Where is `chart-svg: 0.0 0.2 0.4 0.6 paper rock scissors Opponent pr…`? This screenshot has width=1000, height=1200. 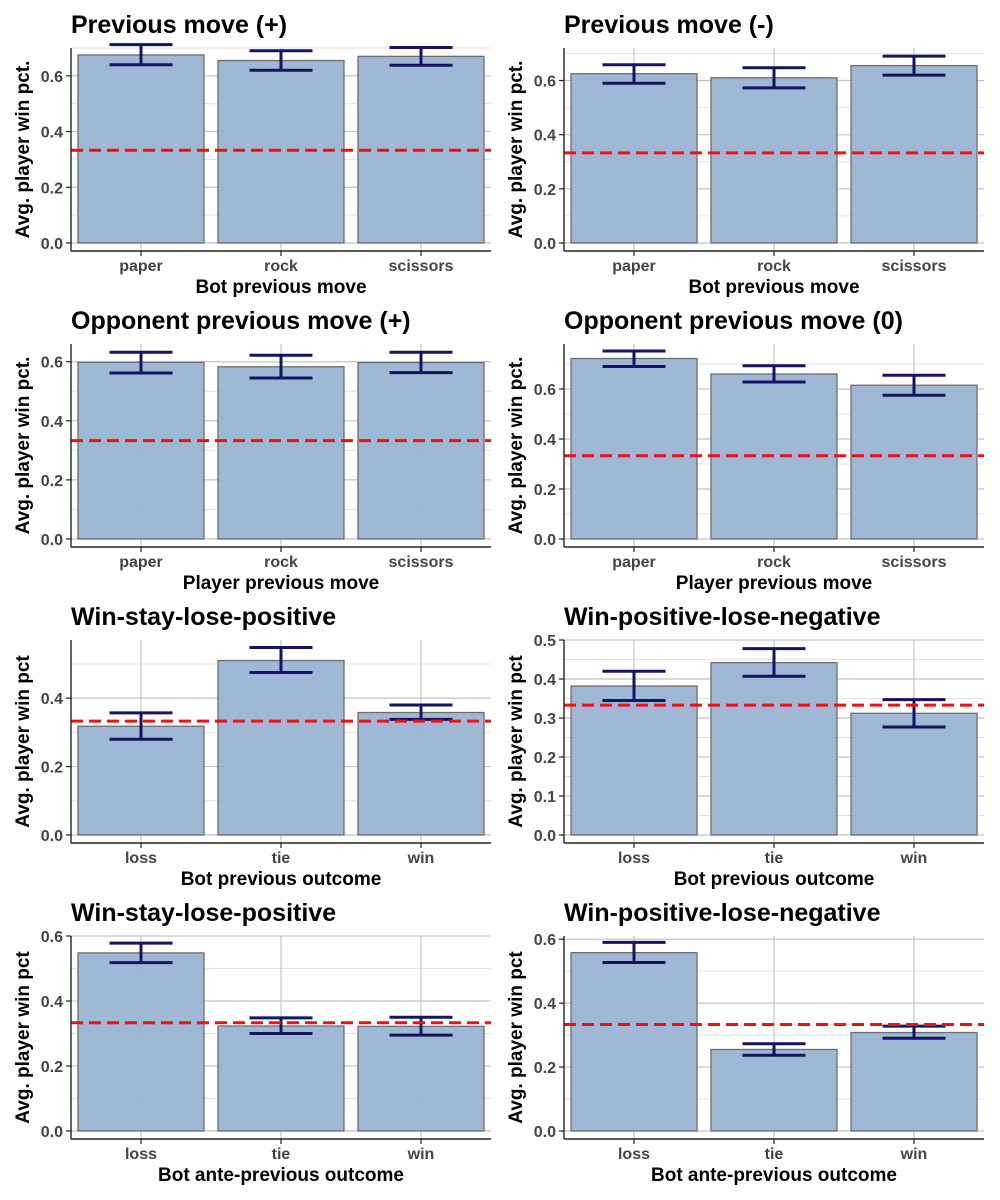
chart-svg: 0.0 0.2 0.4 0.6 paper rock scissors Opponent pr… is located at coordinates (252, 450).